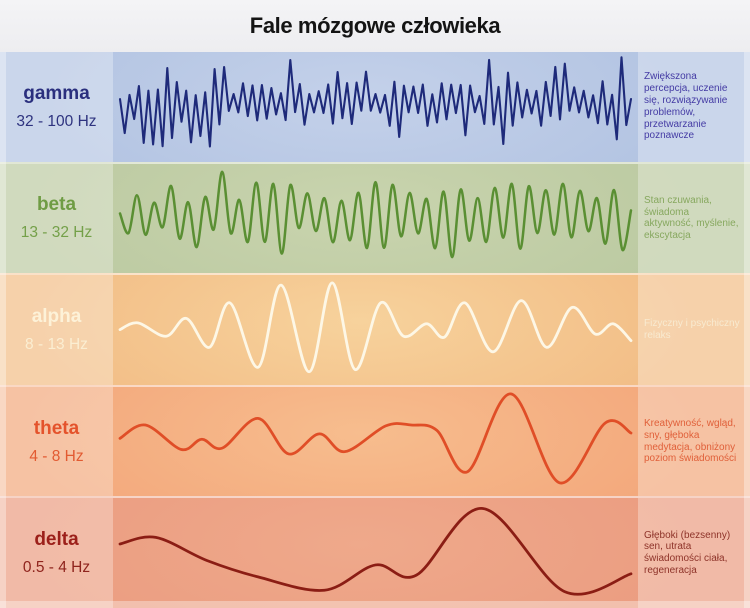 This screenshot has width=750, height=608. What do you see at coordinates (56, 218) in the screenshot?
I see `beta-label-column: beta 13 - 32 Hz` at bounding box center [56, 218].